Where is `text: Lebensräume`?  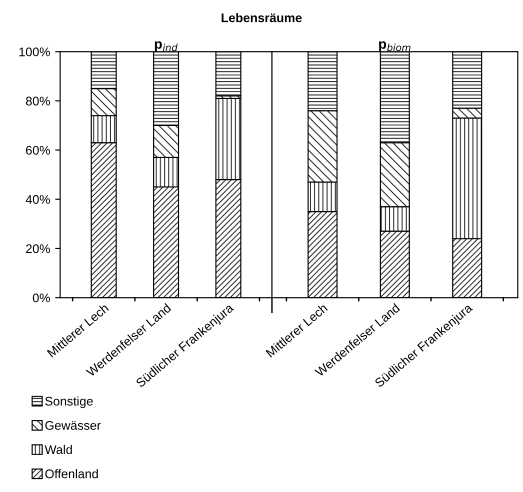
text: Lebensräume is located at coordinates (262, 17).